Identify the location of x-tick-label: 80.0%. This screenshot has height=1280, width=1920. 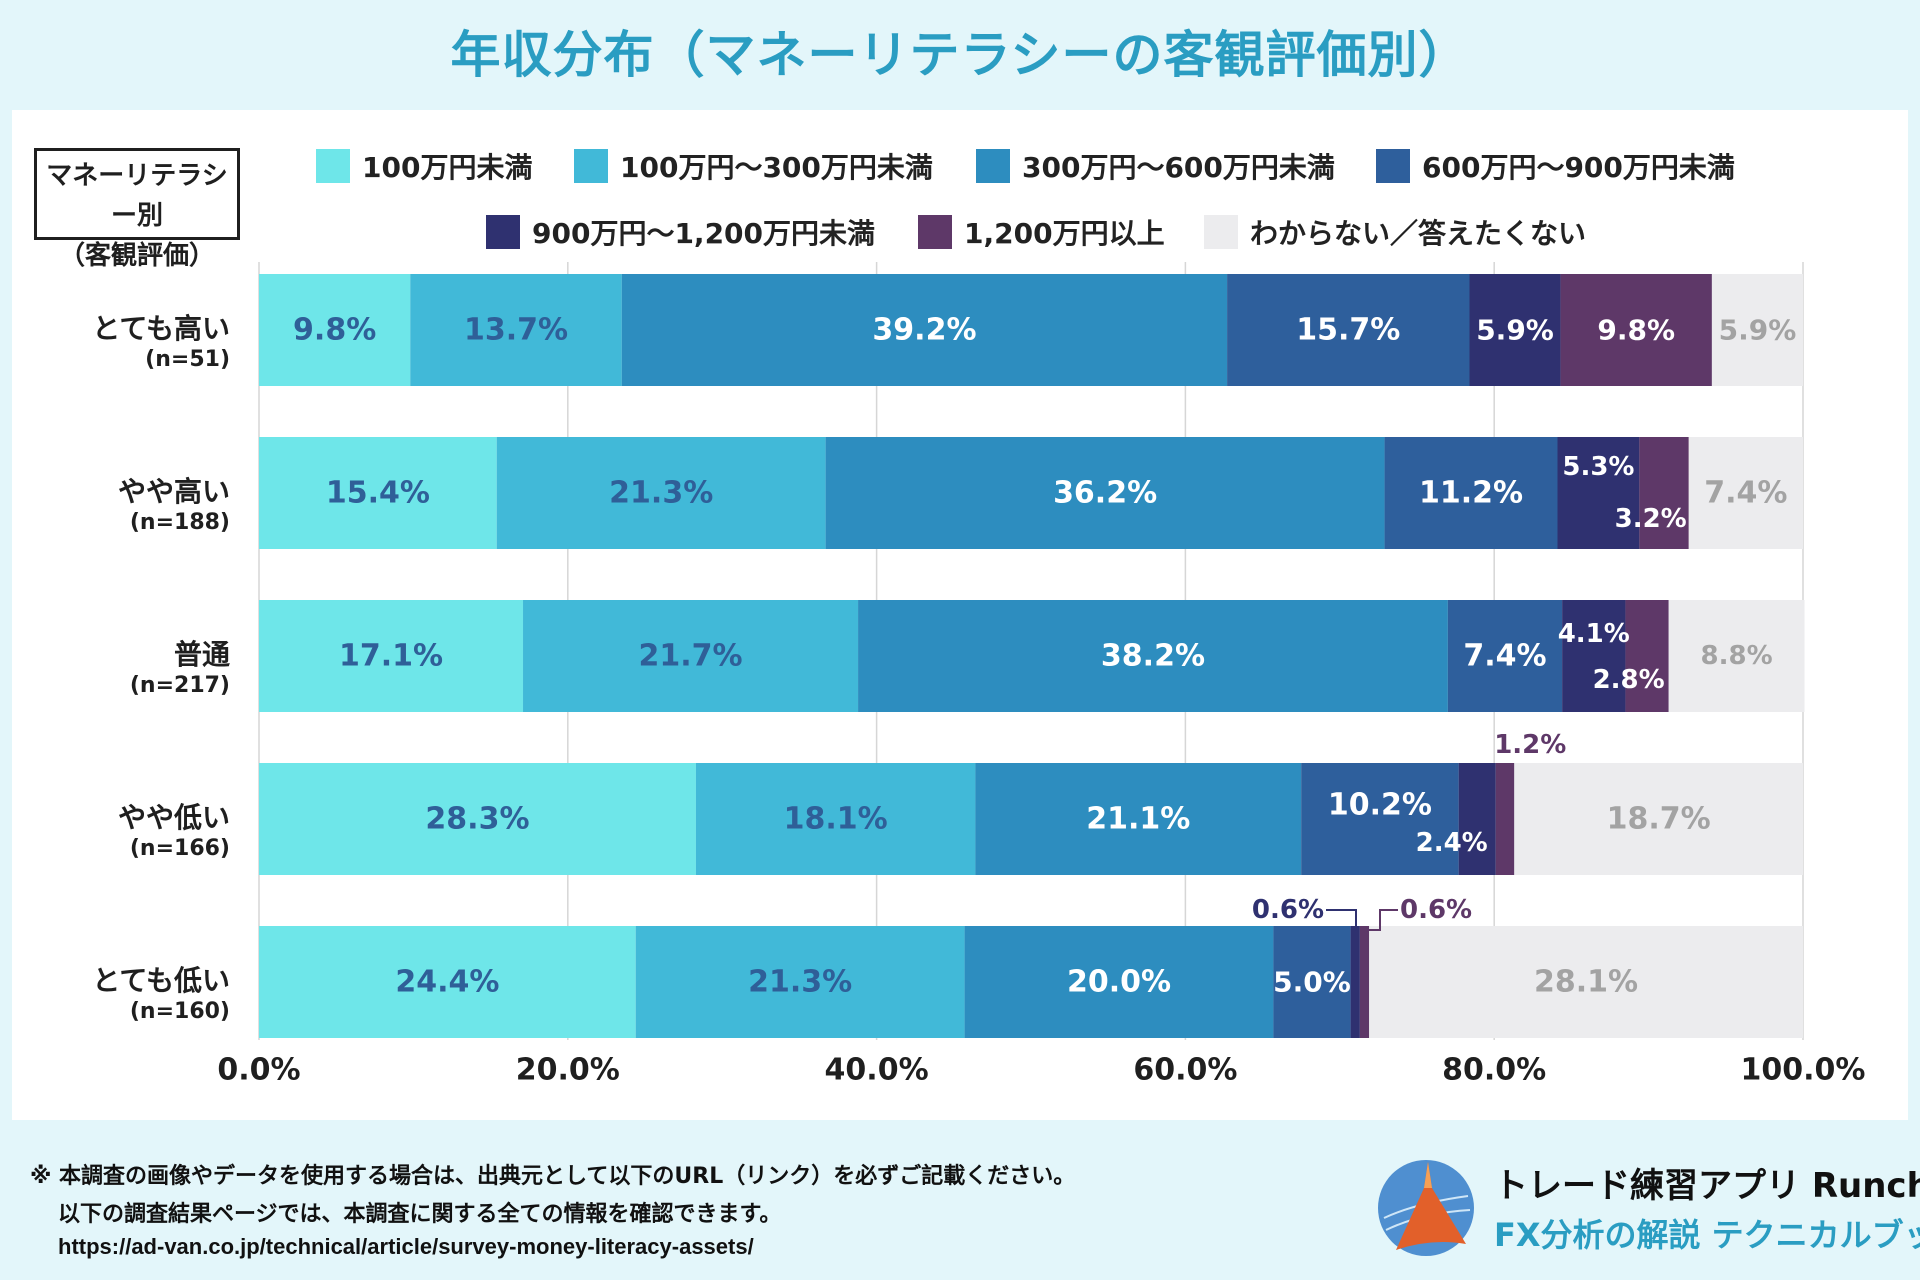
(1494, 1070).